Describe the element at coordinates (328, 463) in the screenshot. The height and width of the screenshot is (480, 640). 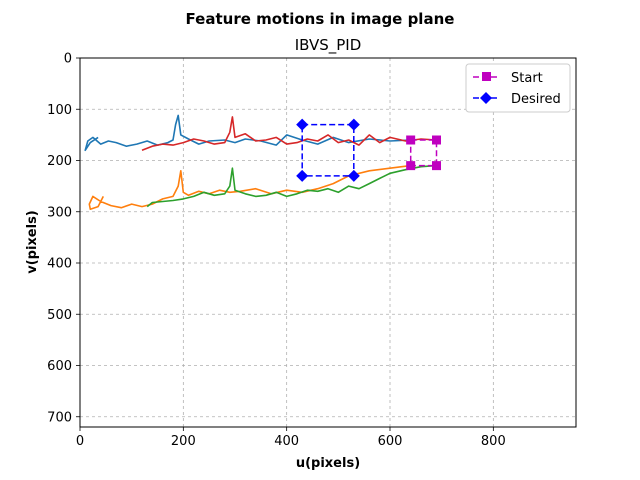
I see `x-axis-label: u(pixels)` at that location.